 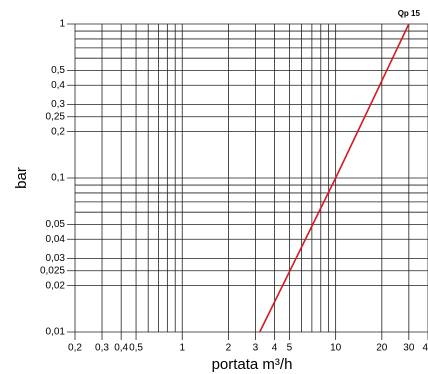 What do you see at coordinates (121, 348) in the screenshot?
I see `x-tick-label: 0,4` at bounding box center [121, 348].